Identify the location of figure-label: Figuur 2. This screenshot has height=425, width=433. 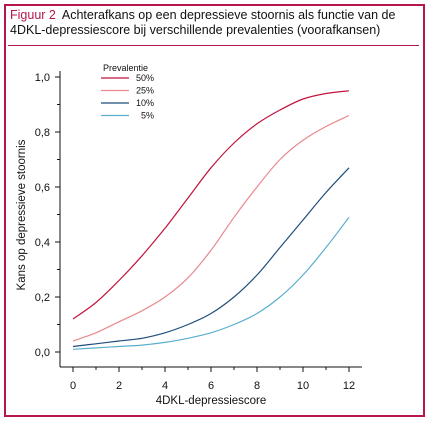
(33, 15).